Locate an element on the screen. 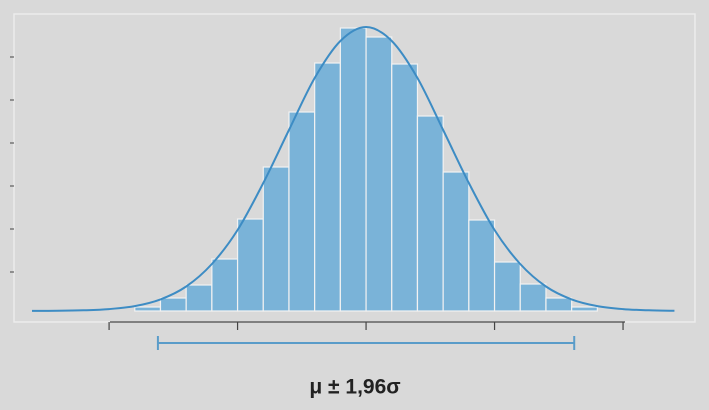  interval-label: μ ± 1,96σ is located at coordinates (354, 387).